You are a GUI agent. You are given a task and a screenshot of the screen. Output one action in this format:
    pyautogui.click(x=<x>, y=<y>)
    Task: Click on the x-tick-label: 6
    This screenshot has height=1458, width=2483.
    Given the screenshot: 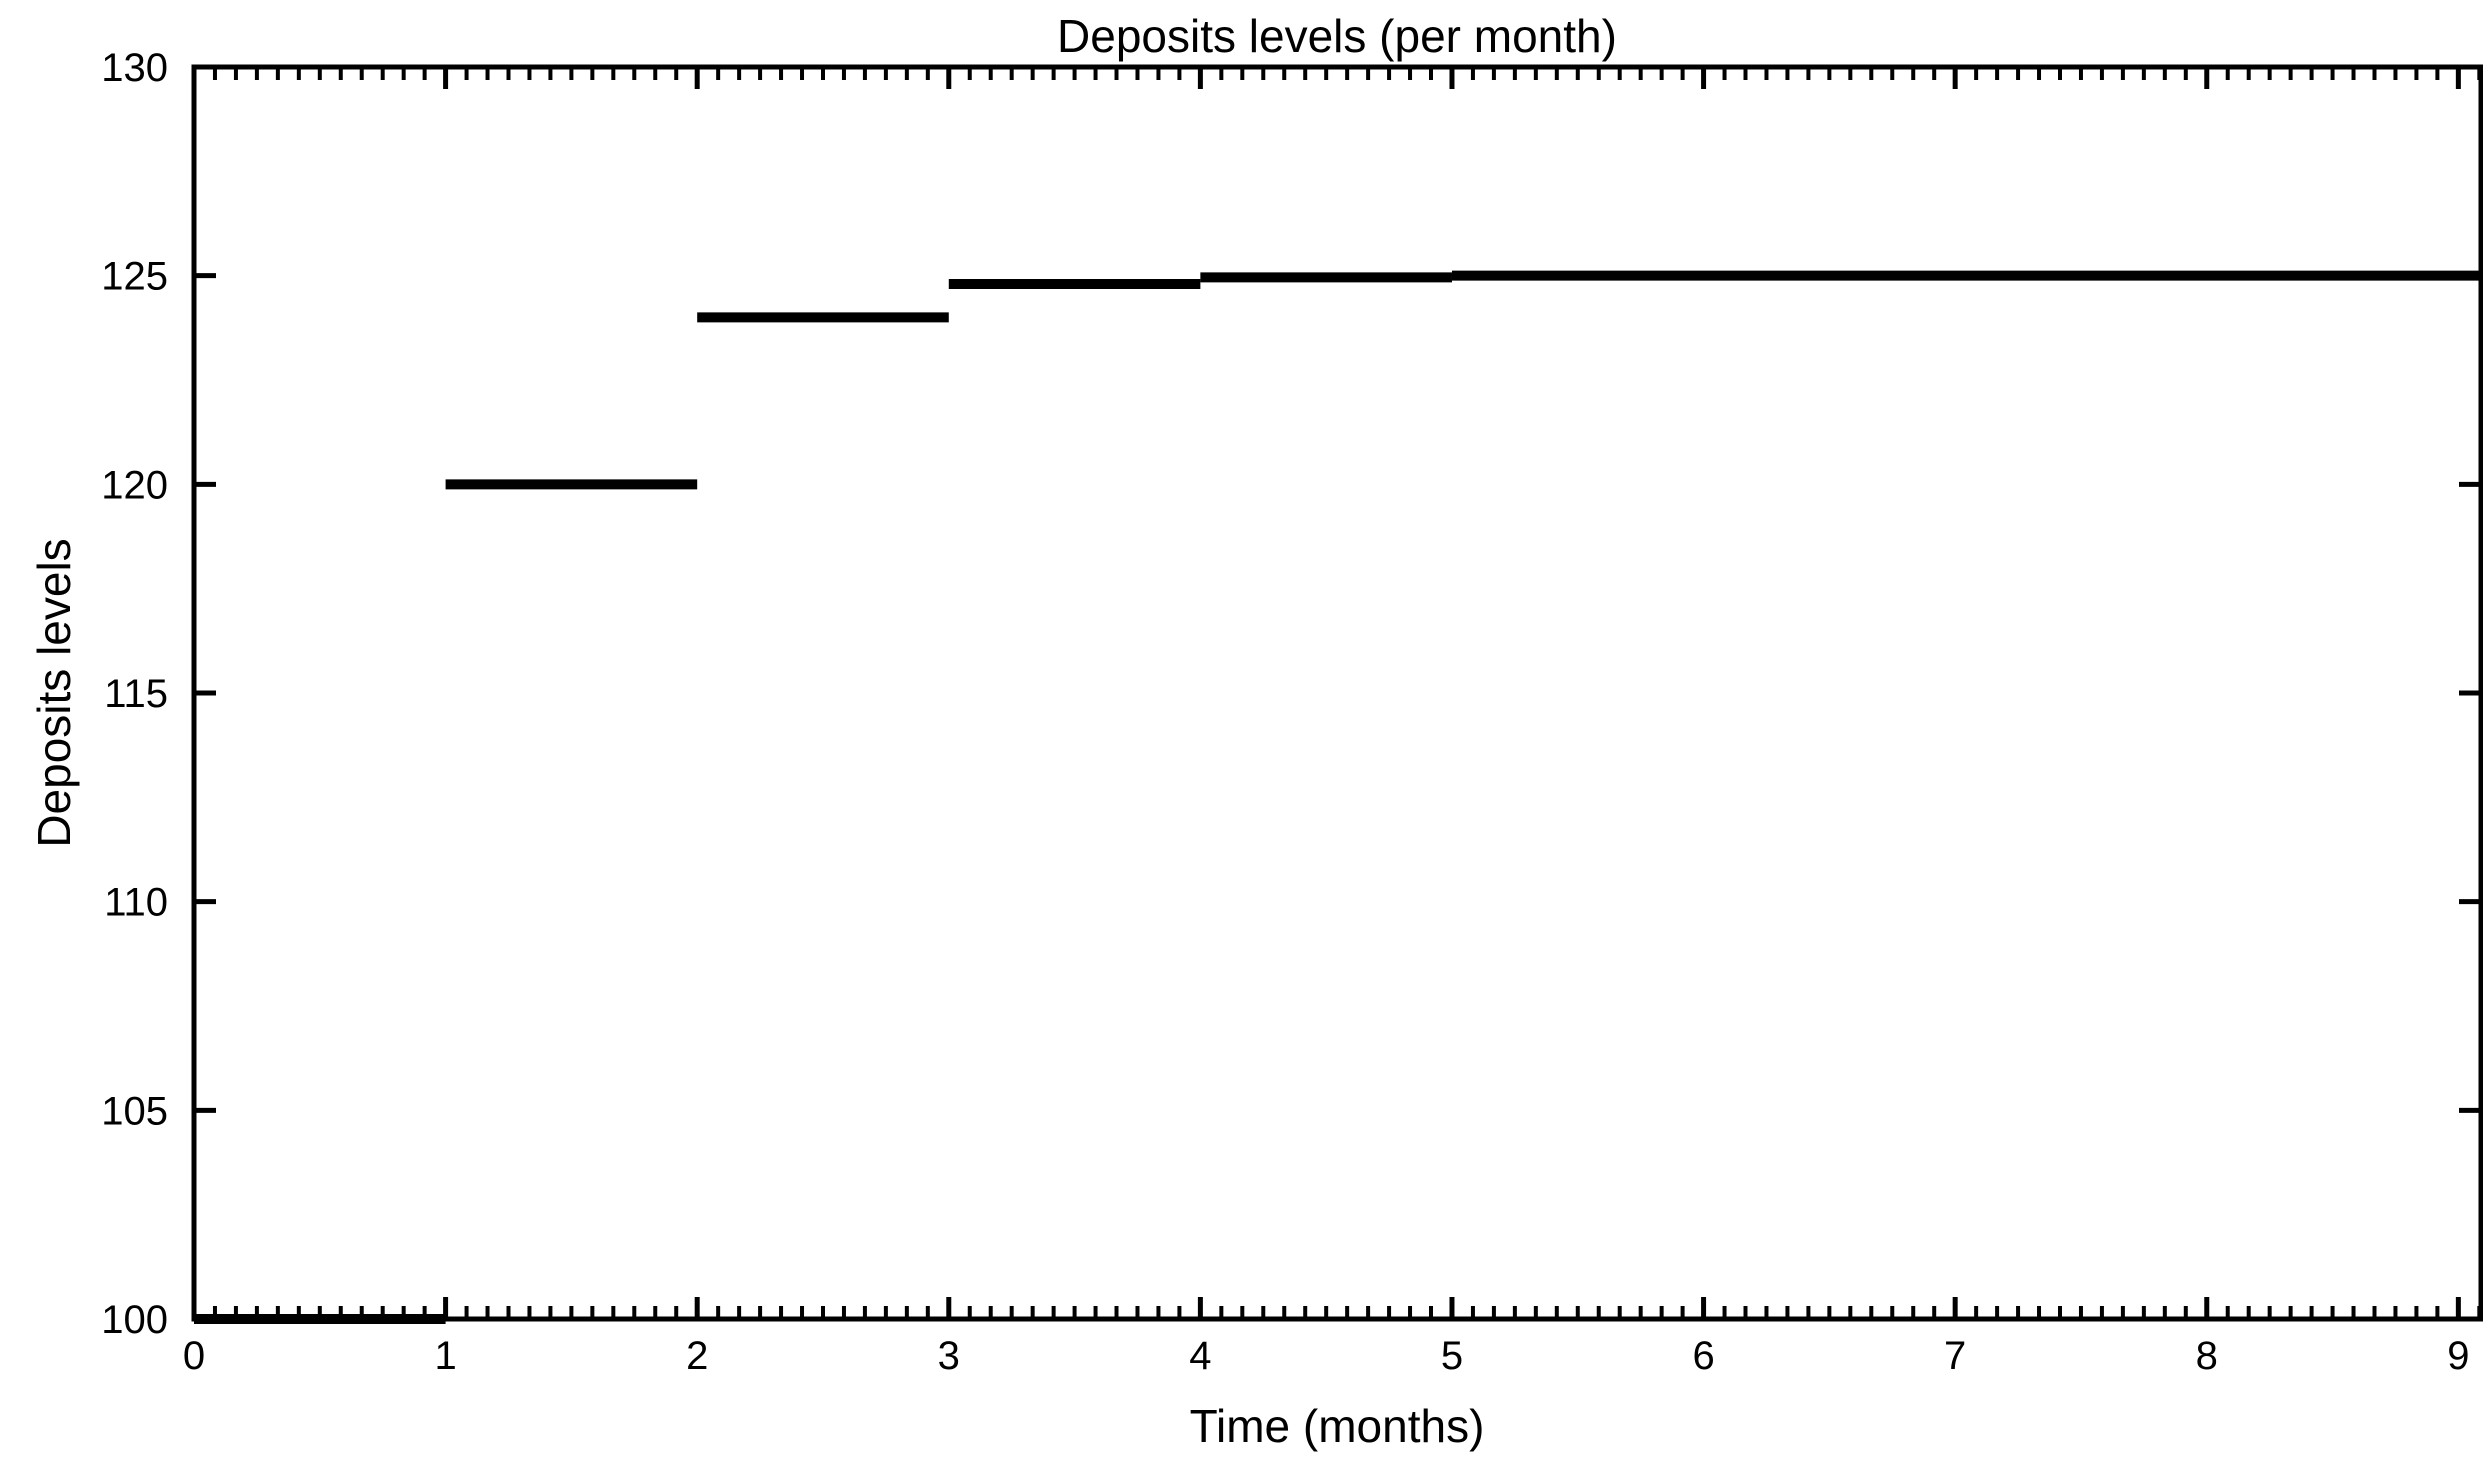 What is the action you would take?
    pyautogui.click(x=1703, y=1356)
    